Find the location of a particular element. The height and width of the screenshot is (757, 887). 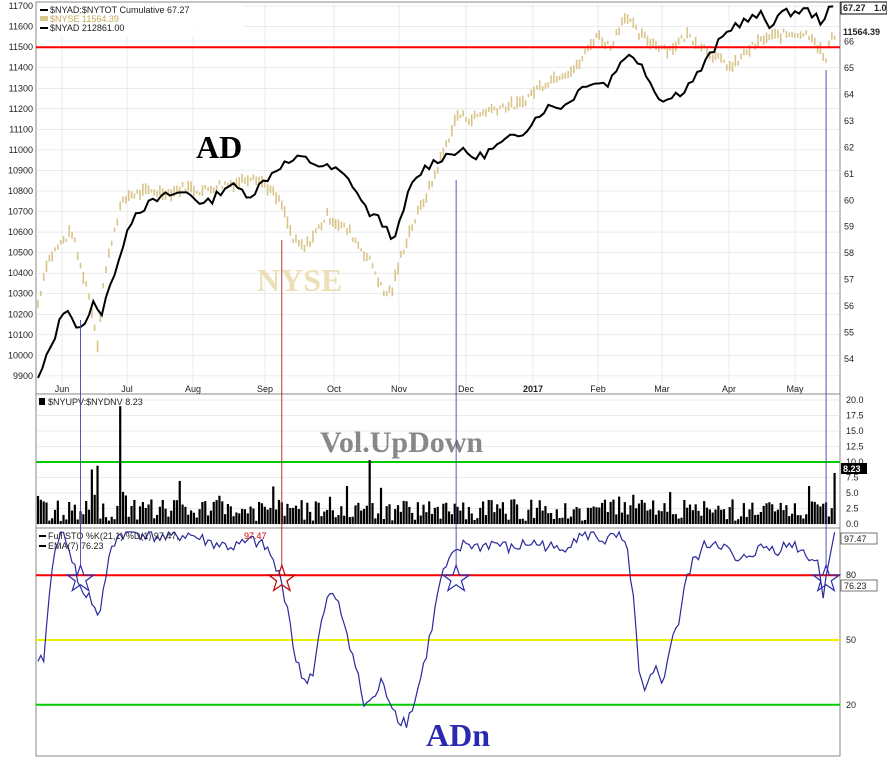

x-tick-label: 2017 is located at coordinates (533, 389).